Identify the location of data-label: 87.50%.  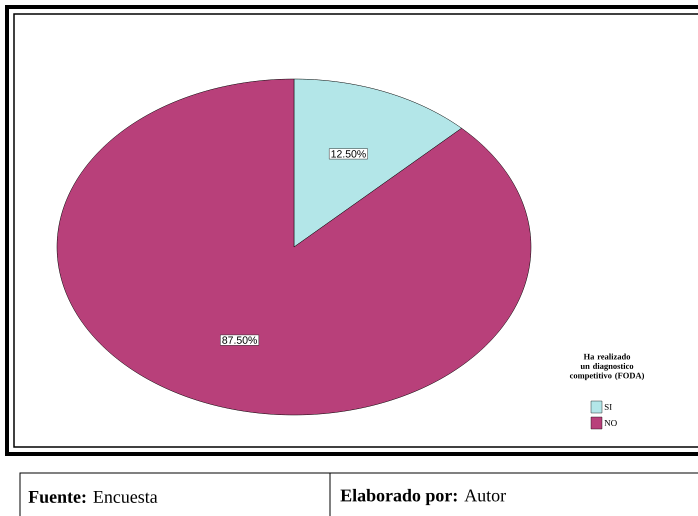
(239, 340).